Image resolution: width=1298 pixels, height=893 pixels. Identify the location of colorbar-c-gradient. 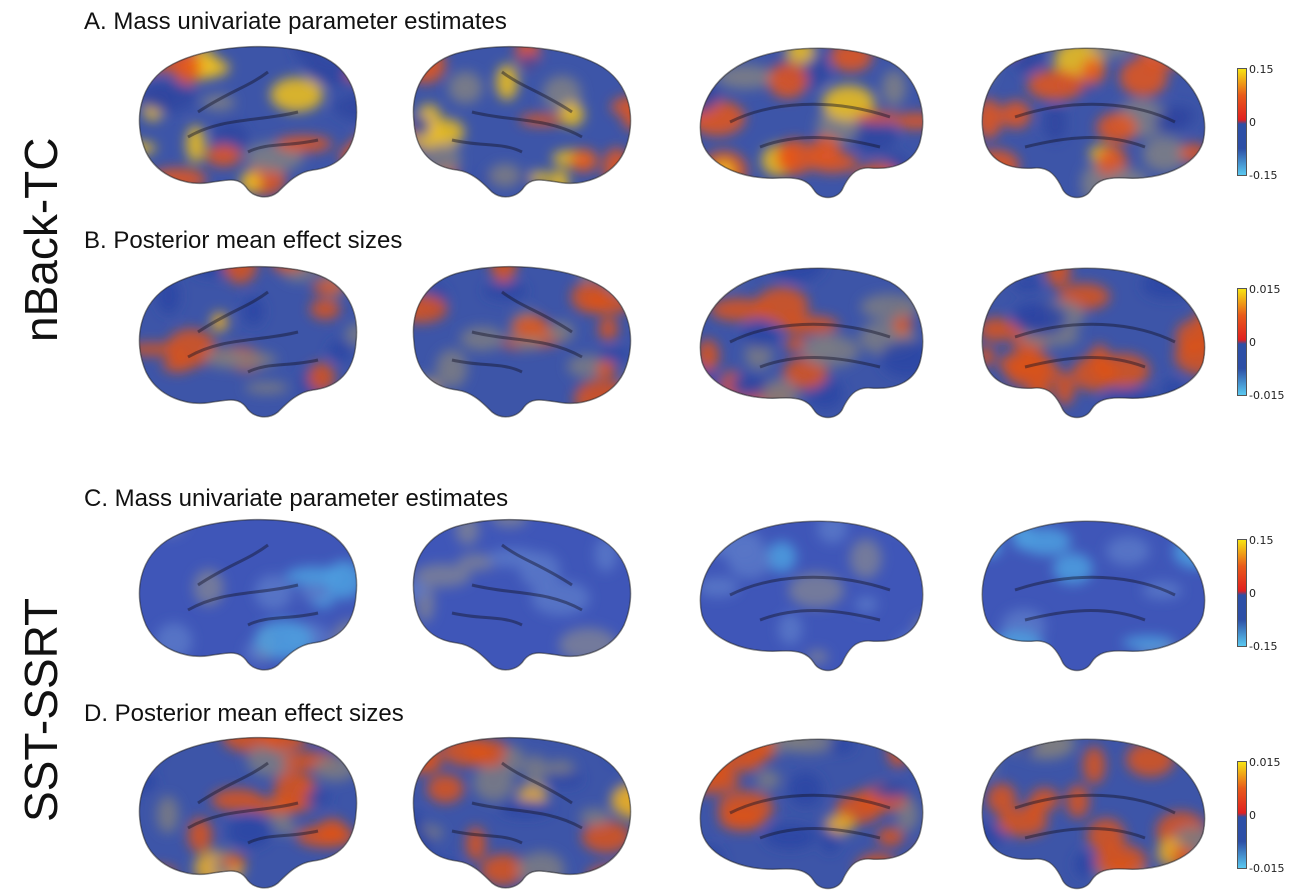
(1242, 593).